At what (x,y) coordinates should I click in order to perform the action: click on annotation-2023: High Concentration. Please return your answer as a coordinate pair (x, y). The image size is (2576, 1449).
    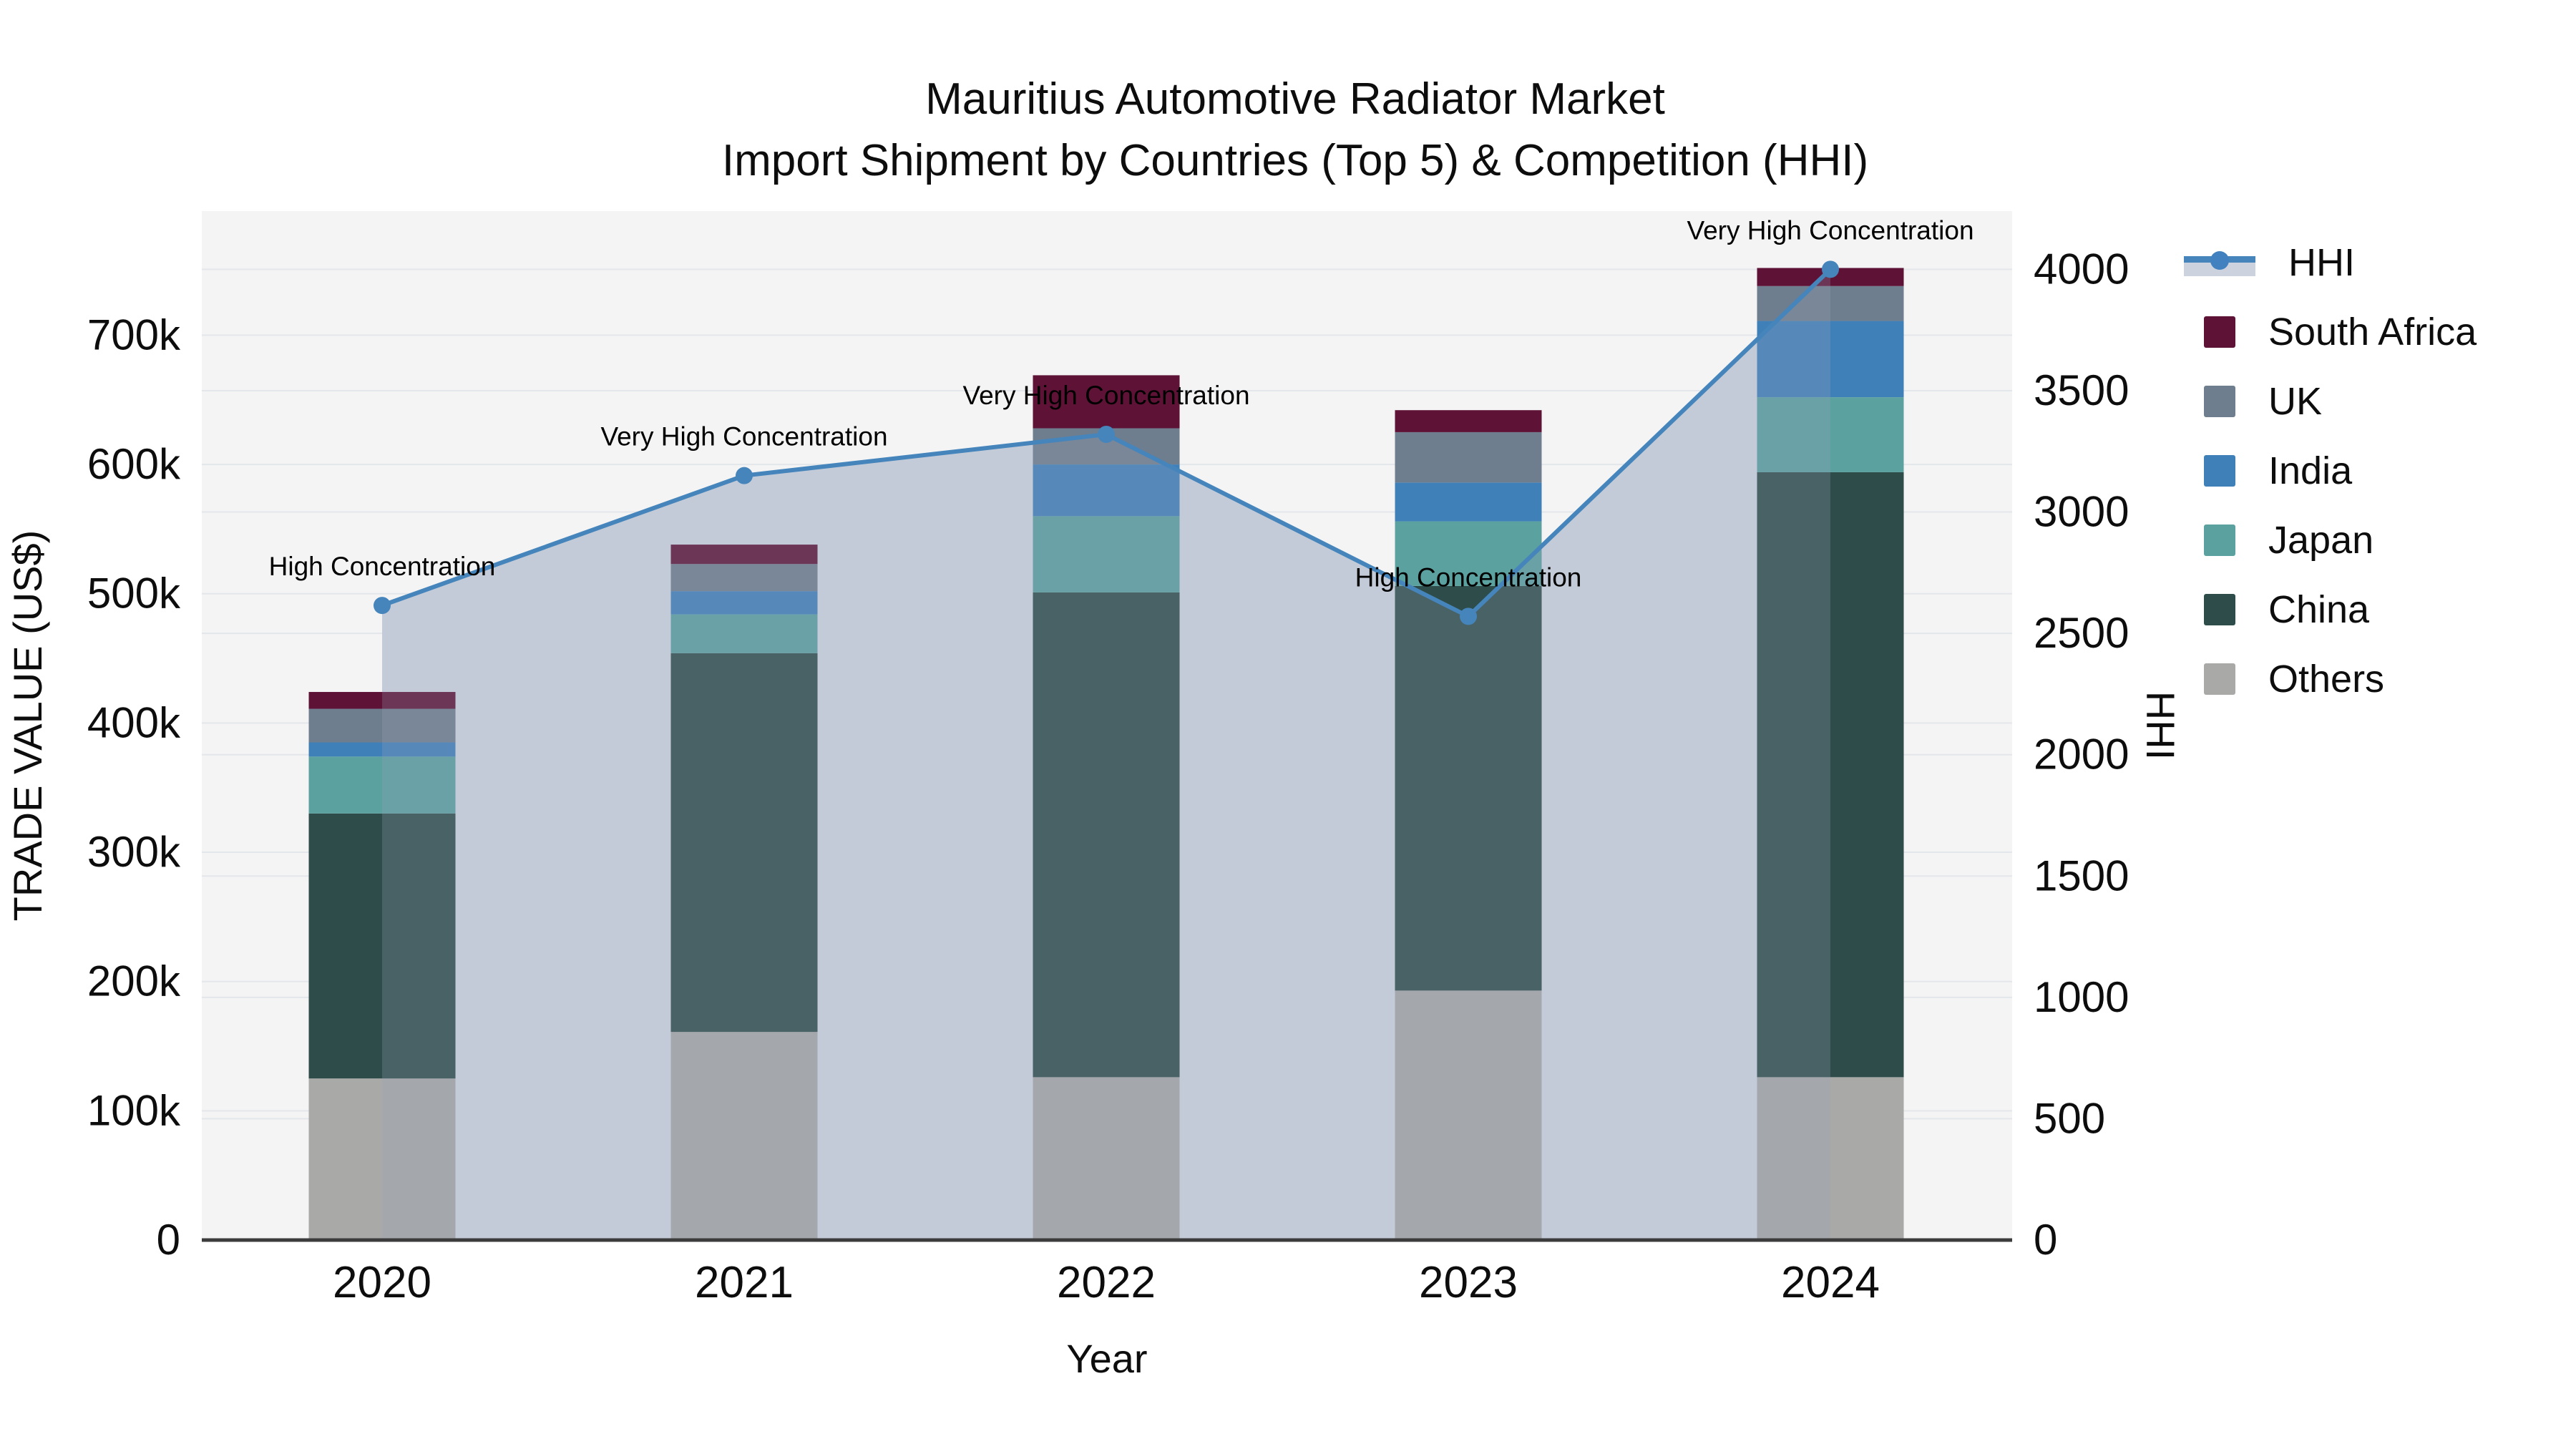
    Looking at the image, I should click on (1468, 577).